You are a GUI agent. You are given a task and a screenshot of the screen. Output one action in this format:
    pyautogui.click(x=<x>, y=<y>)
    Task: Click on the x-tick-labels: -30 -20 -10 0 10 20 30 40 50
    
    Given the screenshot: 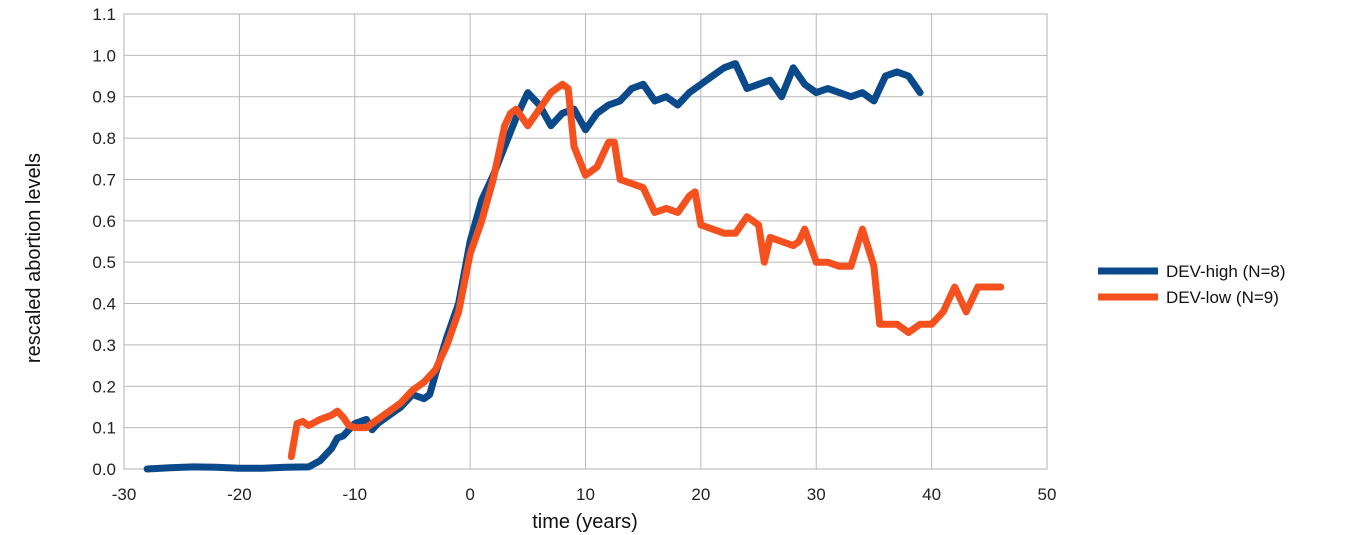 What is the action you would take?
    pyautogui.click(x=584, y=494)
    